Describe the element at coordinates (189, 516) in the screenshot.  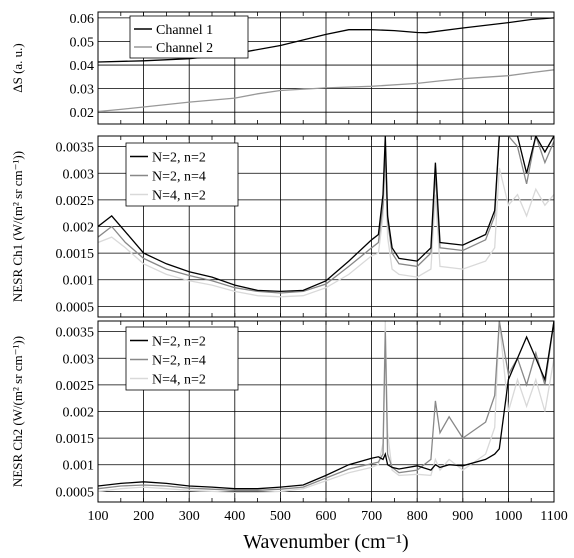
I see `x-tick-label: 300` at that location.